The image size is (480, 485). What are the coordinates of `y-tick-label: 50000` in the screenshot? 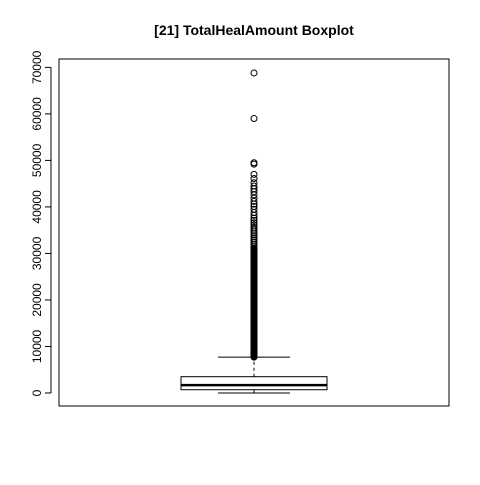 It's located at (37, 160).